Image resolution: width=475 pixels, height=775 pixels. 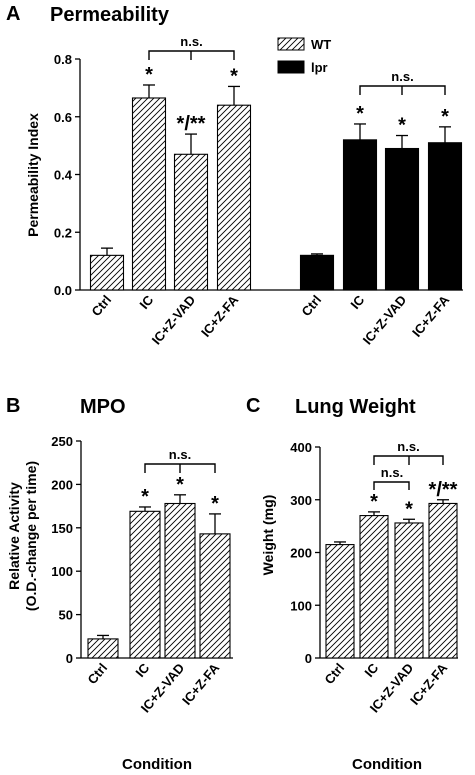 I want to click on panel-a-annotations: n.s. n.s., so click(x=297, y=64).